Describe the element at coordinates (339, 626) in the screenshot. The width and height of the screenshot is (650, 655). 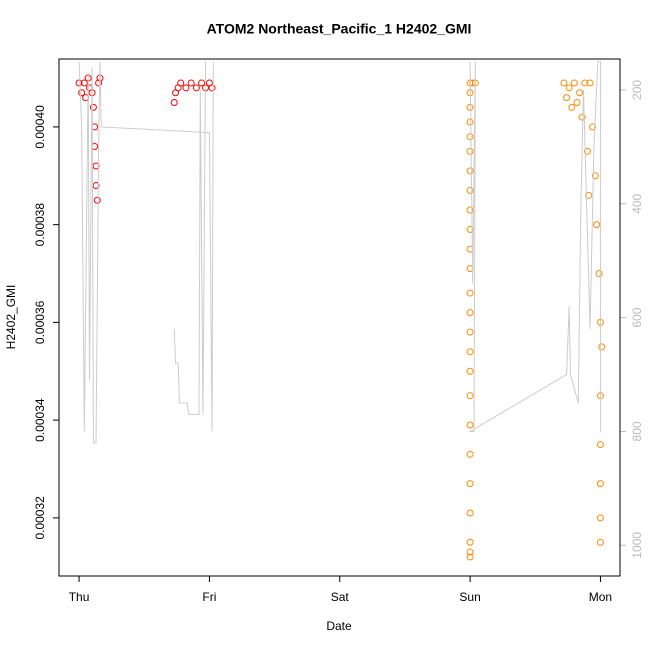
I see `x-axis-label: Date` at that location.